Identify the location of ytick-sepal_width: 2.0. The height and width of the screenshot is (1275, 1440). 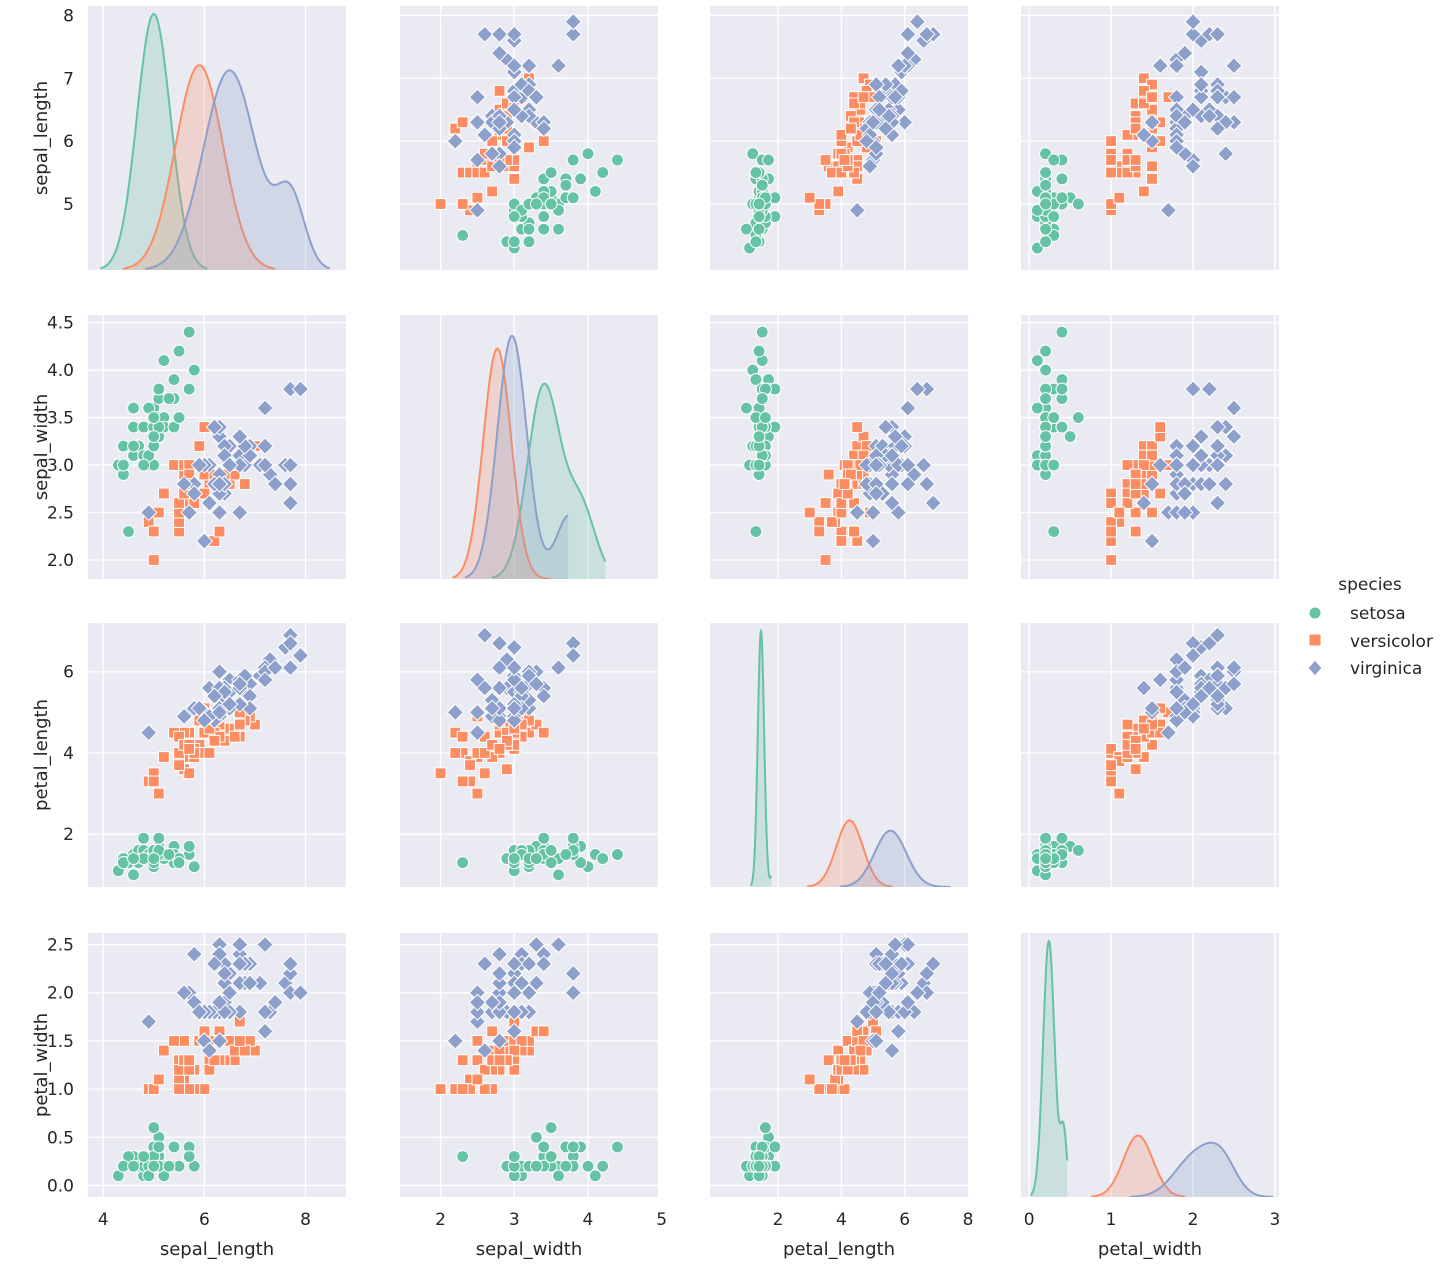
(60, 561).